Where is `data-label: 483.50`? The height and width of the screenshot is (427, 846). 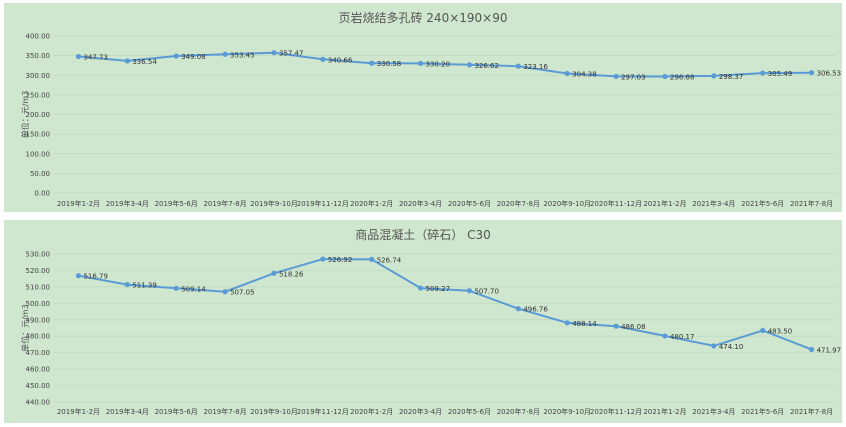 data-label: 483.50 is located at coordinates (780, 331).